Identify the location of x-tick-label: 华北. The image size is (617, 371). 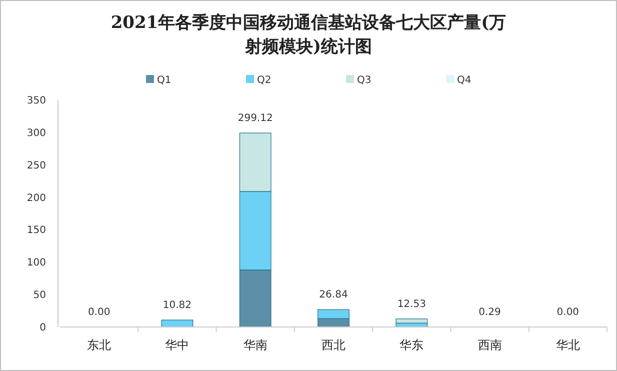
(568, 345).